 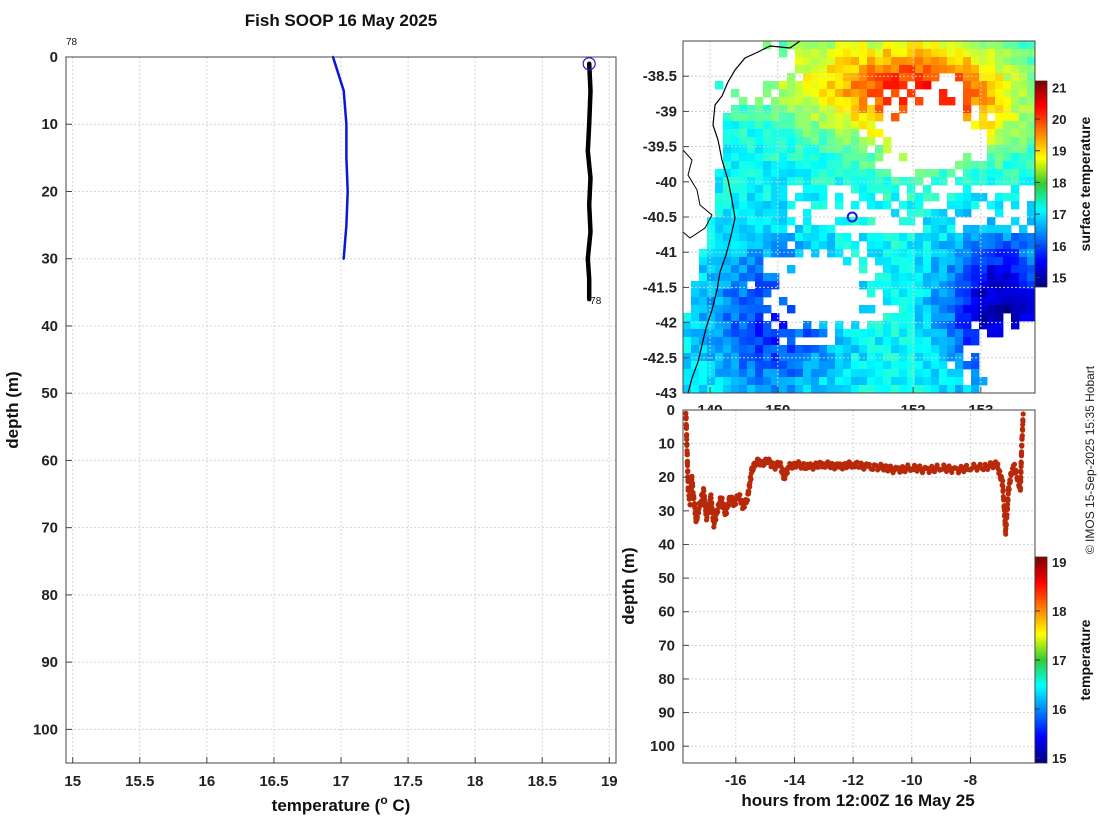 I want to click on profile-x-tick-label: 17.5, so click(x=407, y=781).